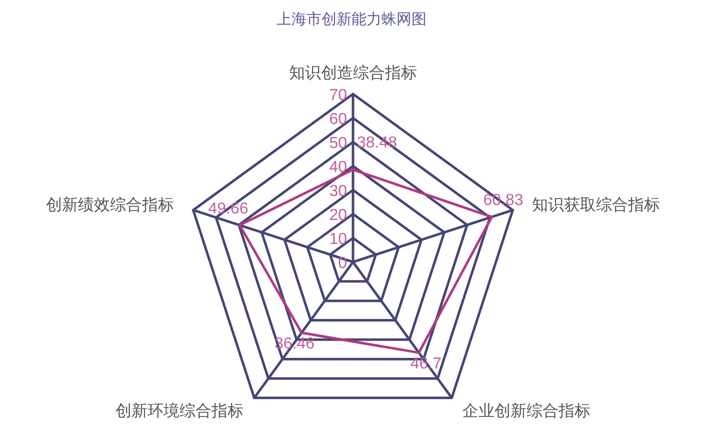 This screenshot has height=428, width=703. Describe the element at coordinates (596, 205) in the screenshot. I see `spoke-label: 知识获取综合指标` at that location.